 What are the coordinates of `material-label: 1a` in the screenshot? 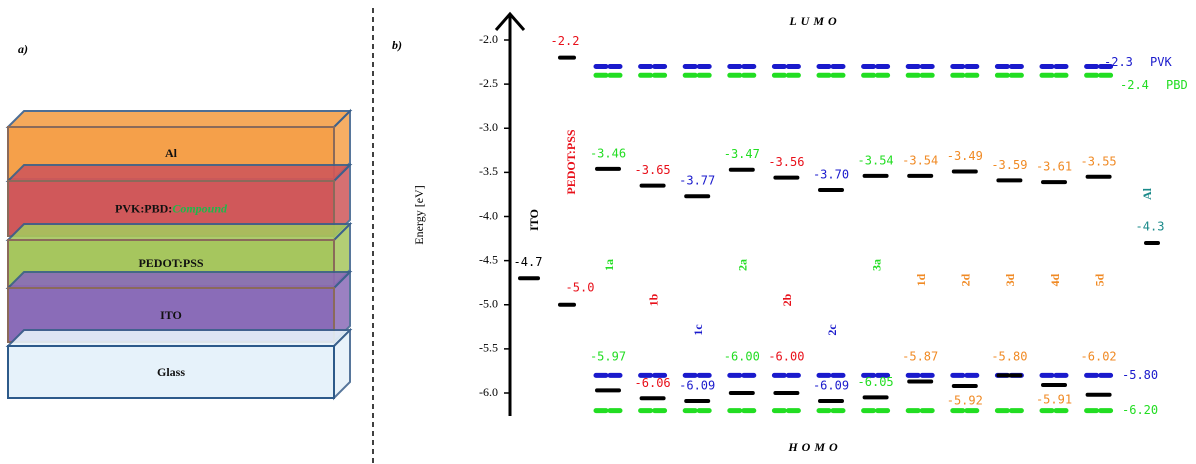 It's located at (609, 265).